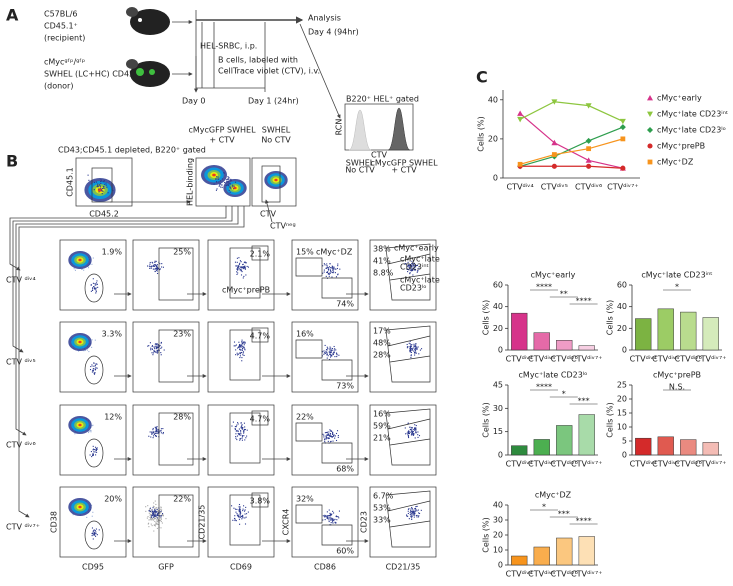  What do you see at coordinates (544, 507) in the screenshot?
I see `significance-label: *` at bounding box center [544, 507].